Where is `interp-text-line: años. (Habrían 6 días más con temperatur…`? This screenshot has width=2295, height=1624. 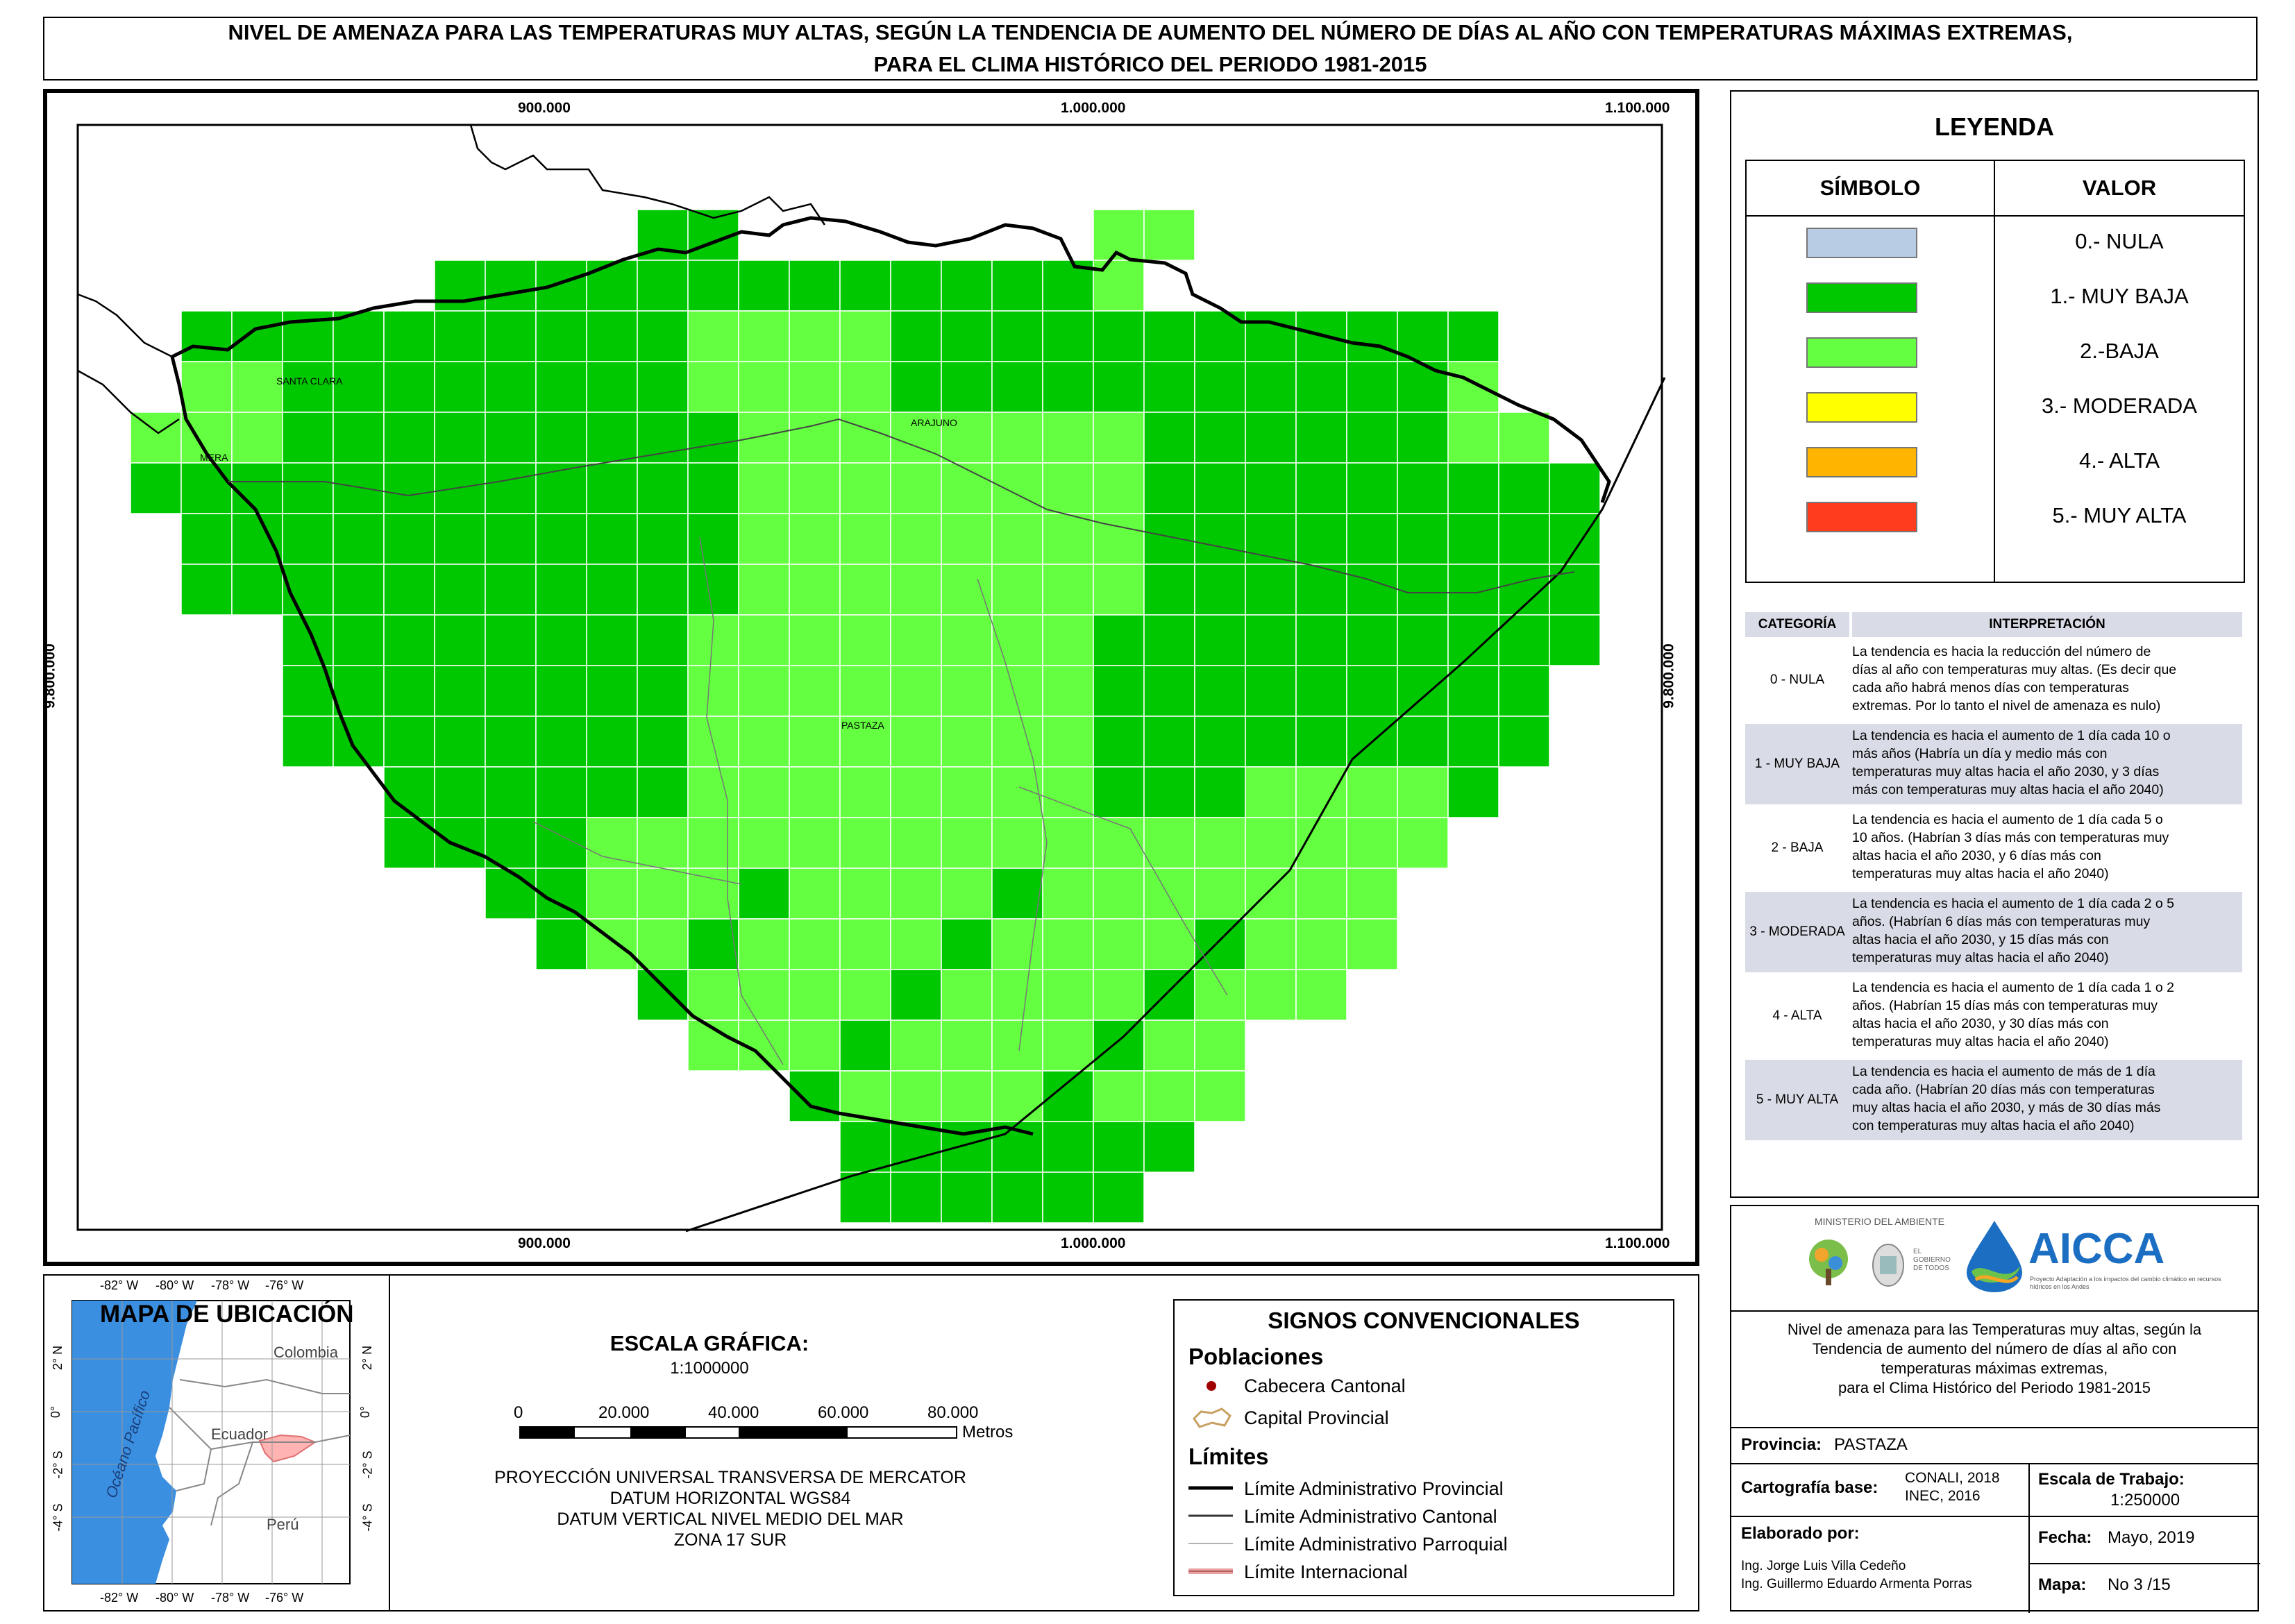
interp-text-line: años. (Habrían 6 días más con temperatur… is located at coordinates (2001, 921).